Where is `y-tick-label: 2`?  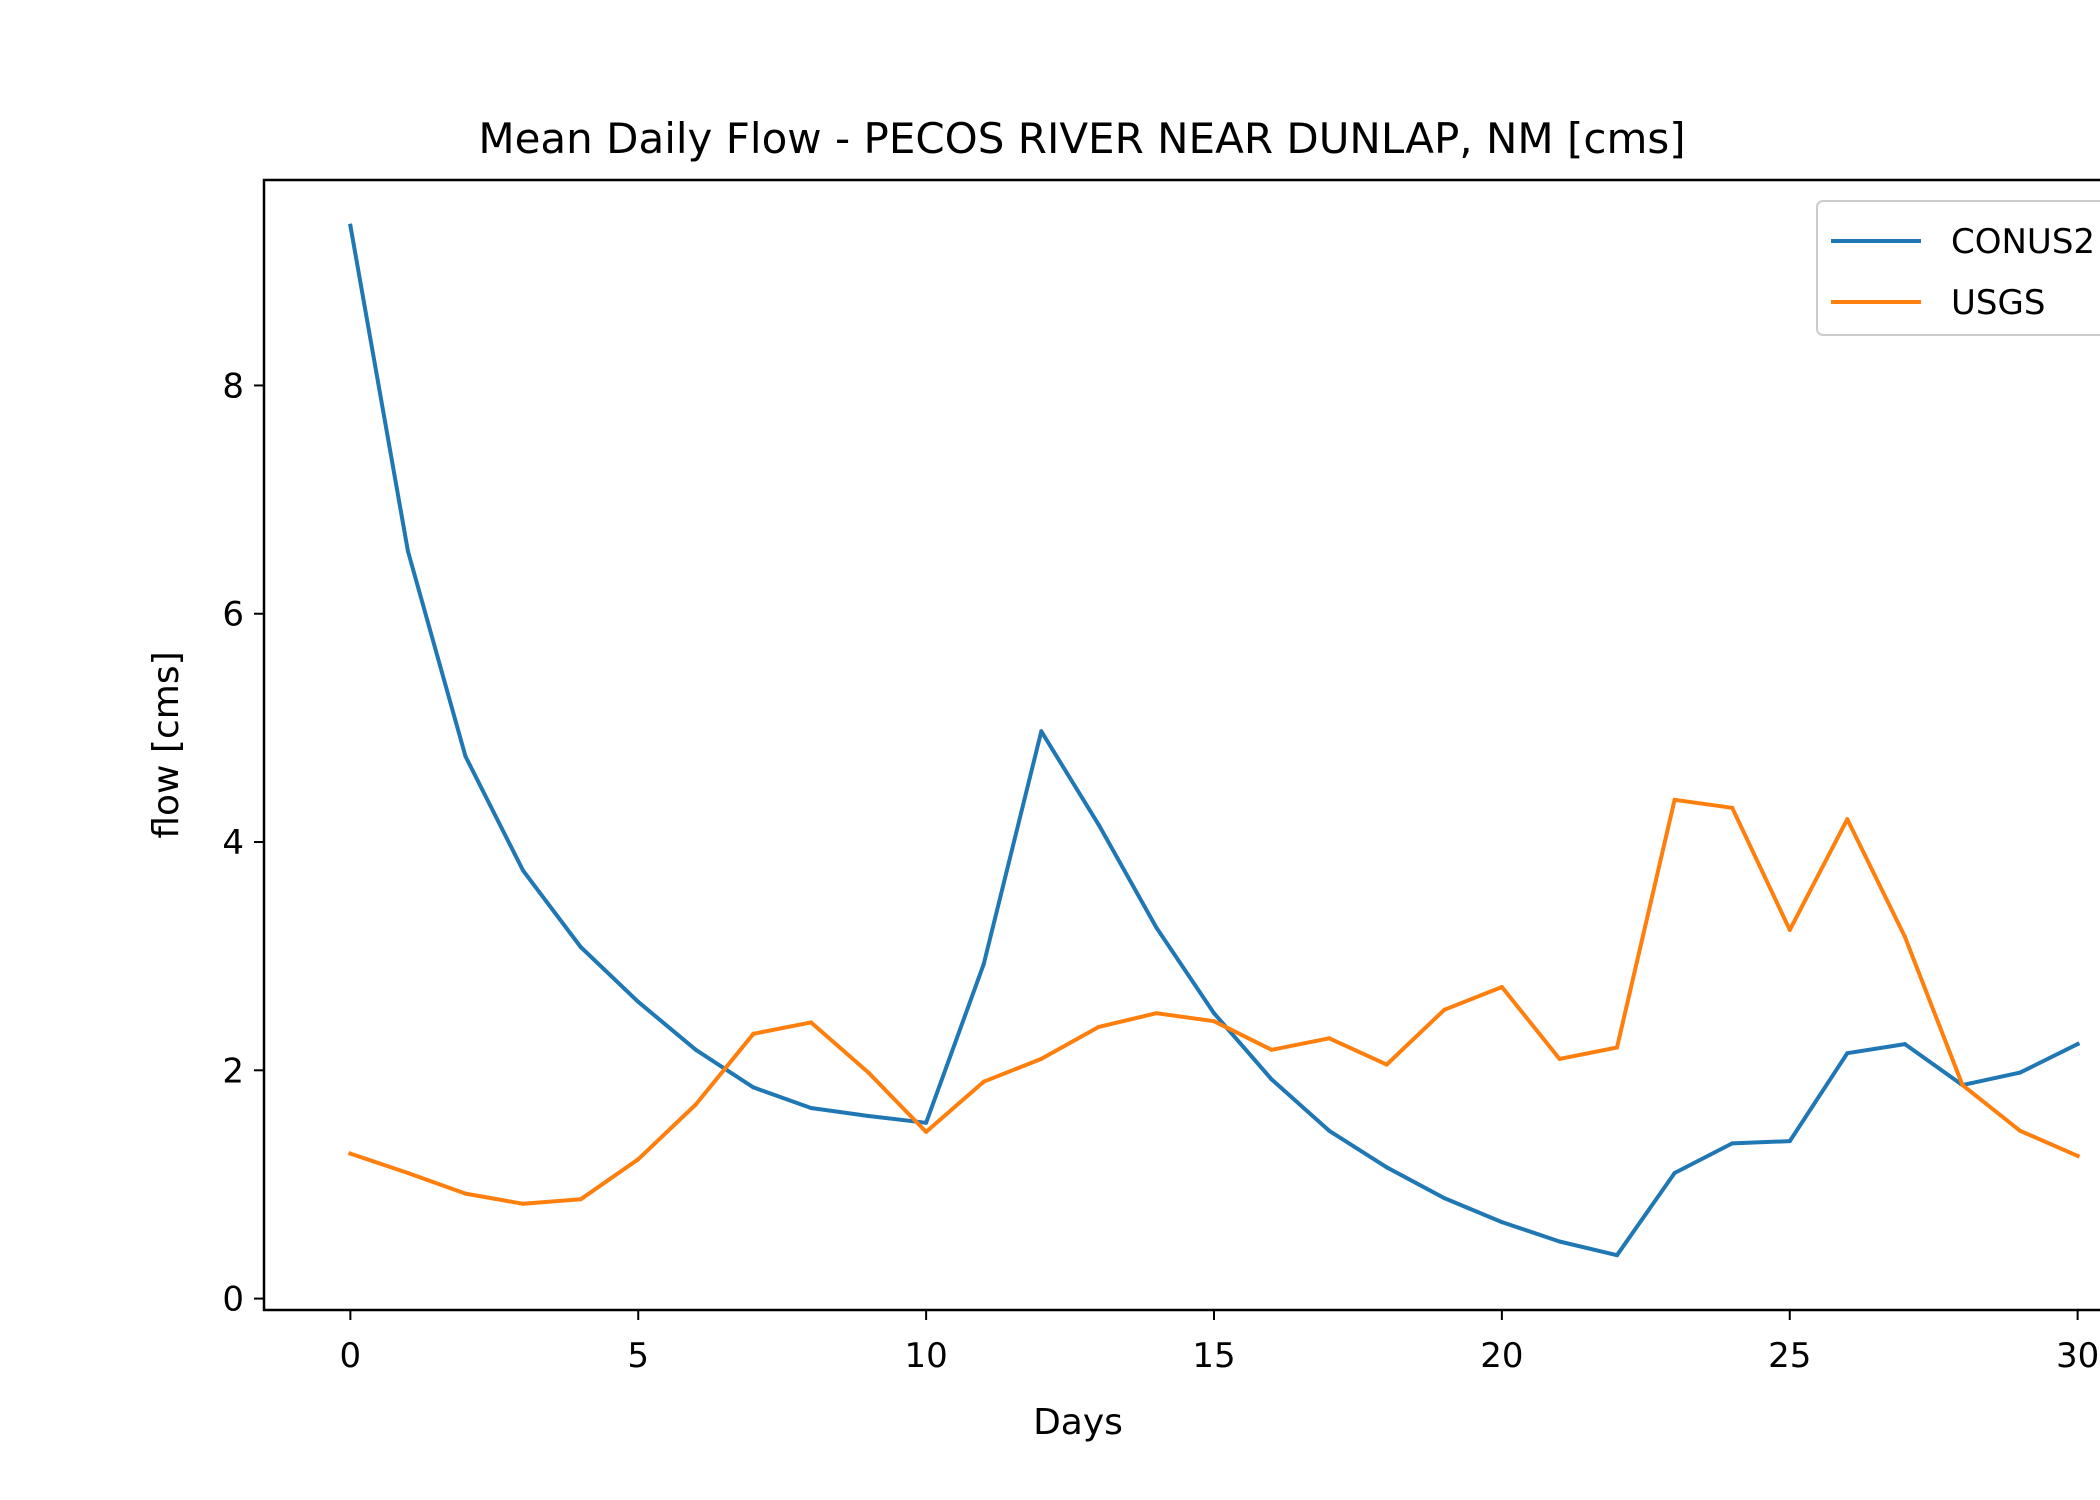
y-tick-label: 2 is located at coordinates (233, 1071).